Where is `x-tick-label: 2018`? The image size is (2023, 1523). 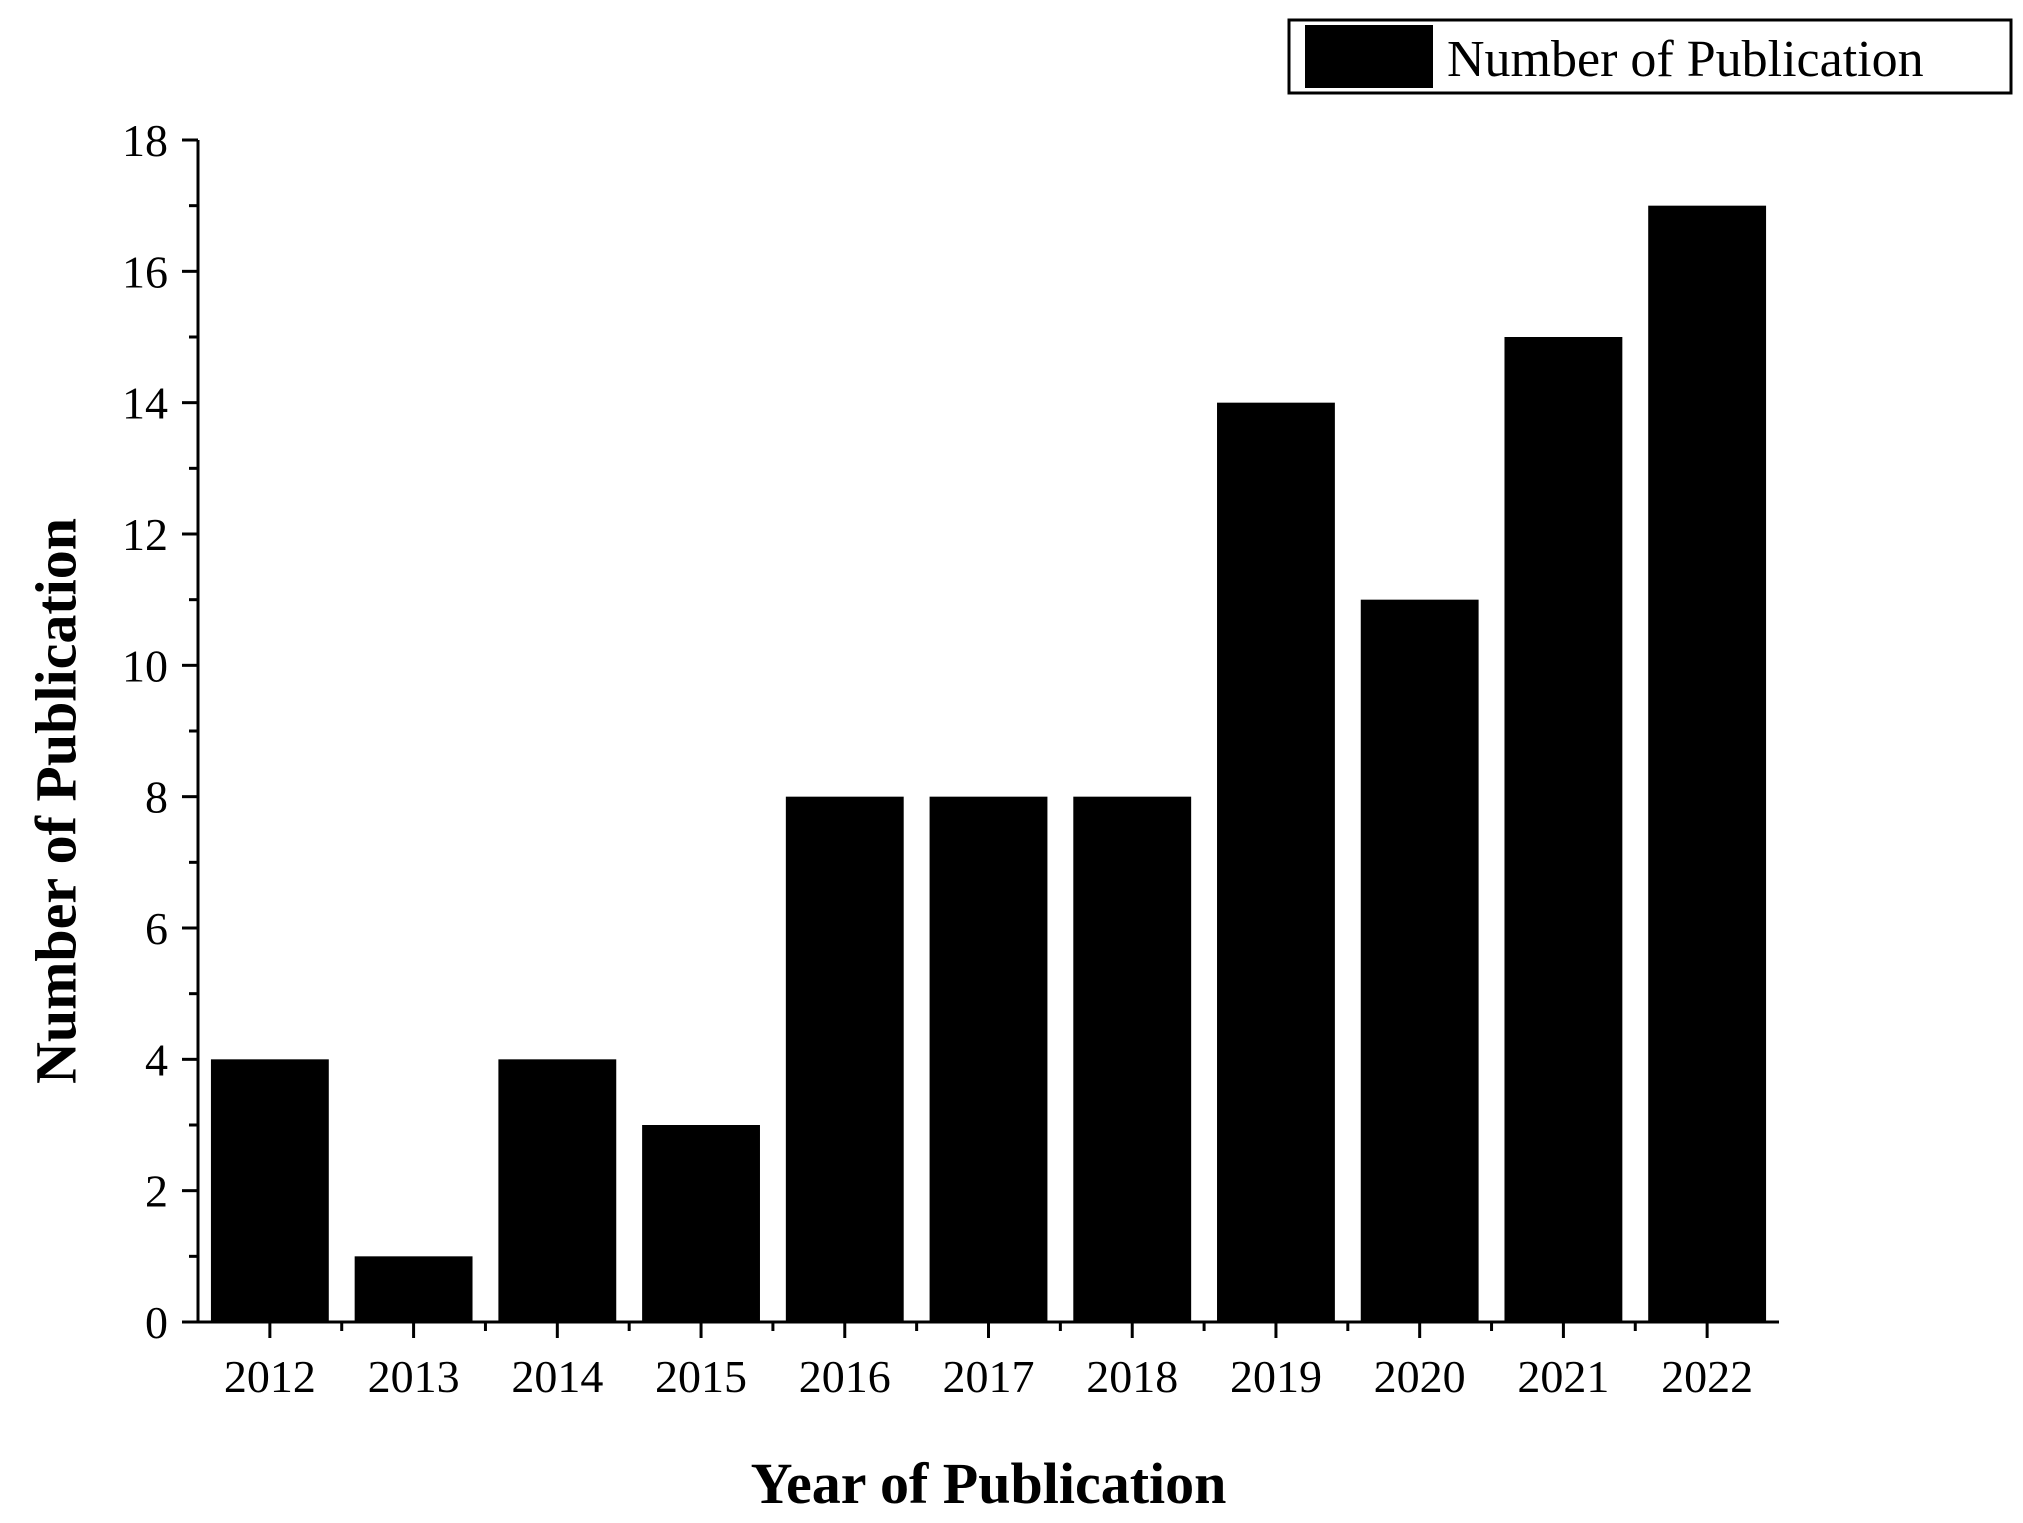
x-tick-label: 2018 is located at coordinates (1132, 1376).